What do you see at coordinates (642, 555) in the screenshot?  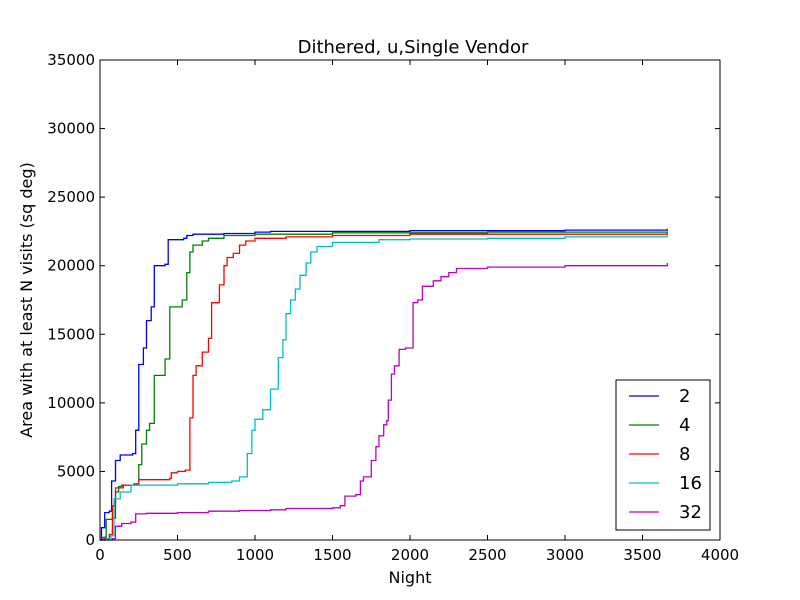 I see `x-tick-label: 3500` at bounding box center [642, 555].